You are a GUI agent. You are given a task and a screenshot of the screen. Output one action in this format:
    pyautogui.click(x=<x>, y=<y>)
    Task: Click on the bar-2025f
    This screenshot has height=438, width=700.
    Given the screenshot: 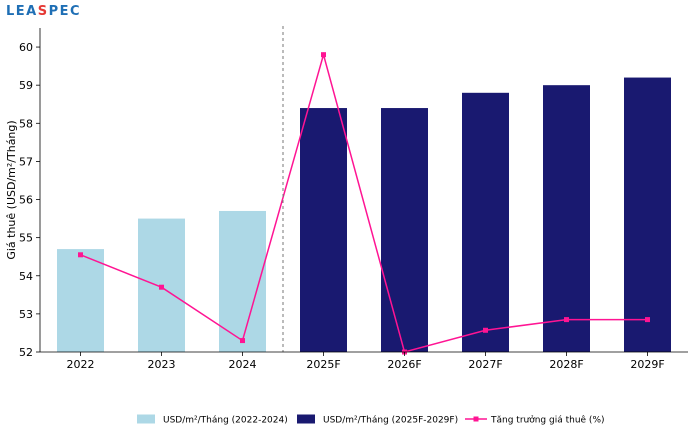 What is the action you would take?
    pyautogui.click(x=323, y=230)
    